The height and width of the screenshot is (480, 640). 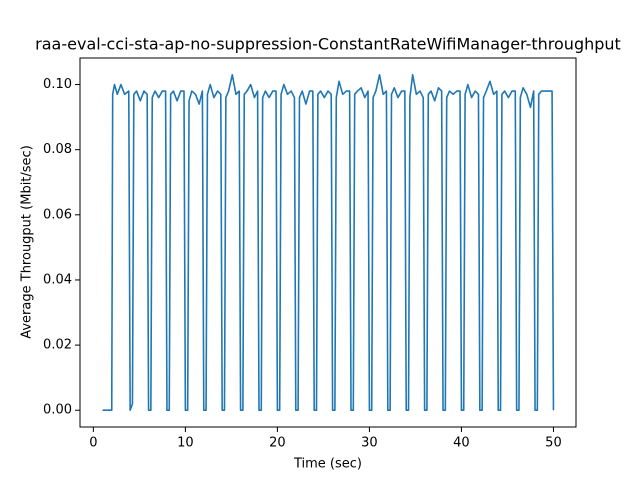 What do you see at coordinates (369, 443) in the screenshot?
I see `x-tick-label: 30` at bounding box center [369, 443].